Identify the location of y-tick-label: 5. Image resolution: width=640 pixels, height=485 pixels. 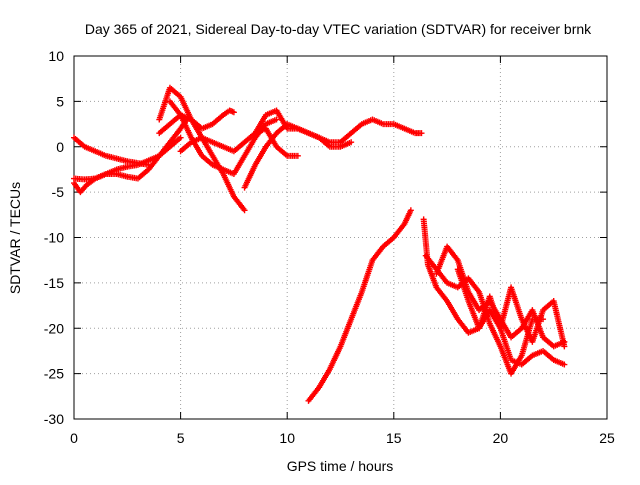
(60, 101).